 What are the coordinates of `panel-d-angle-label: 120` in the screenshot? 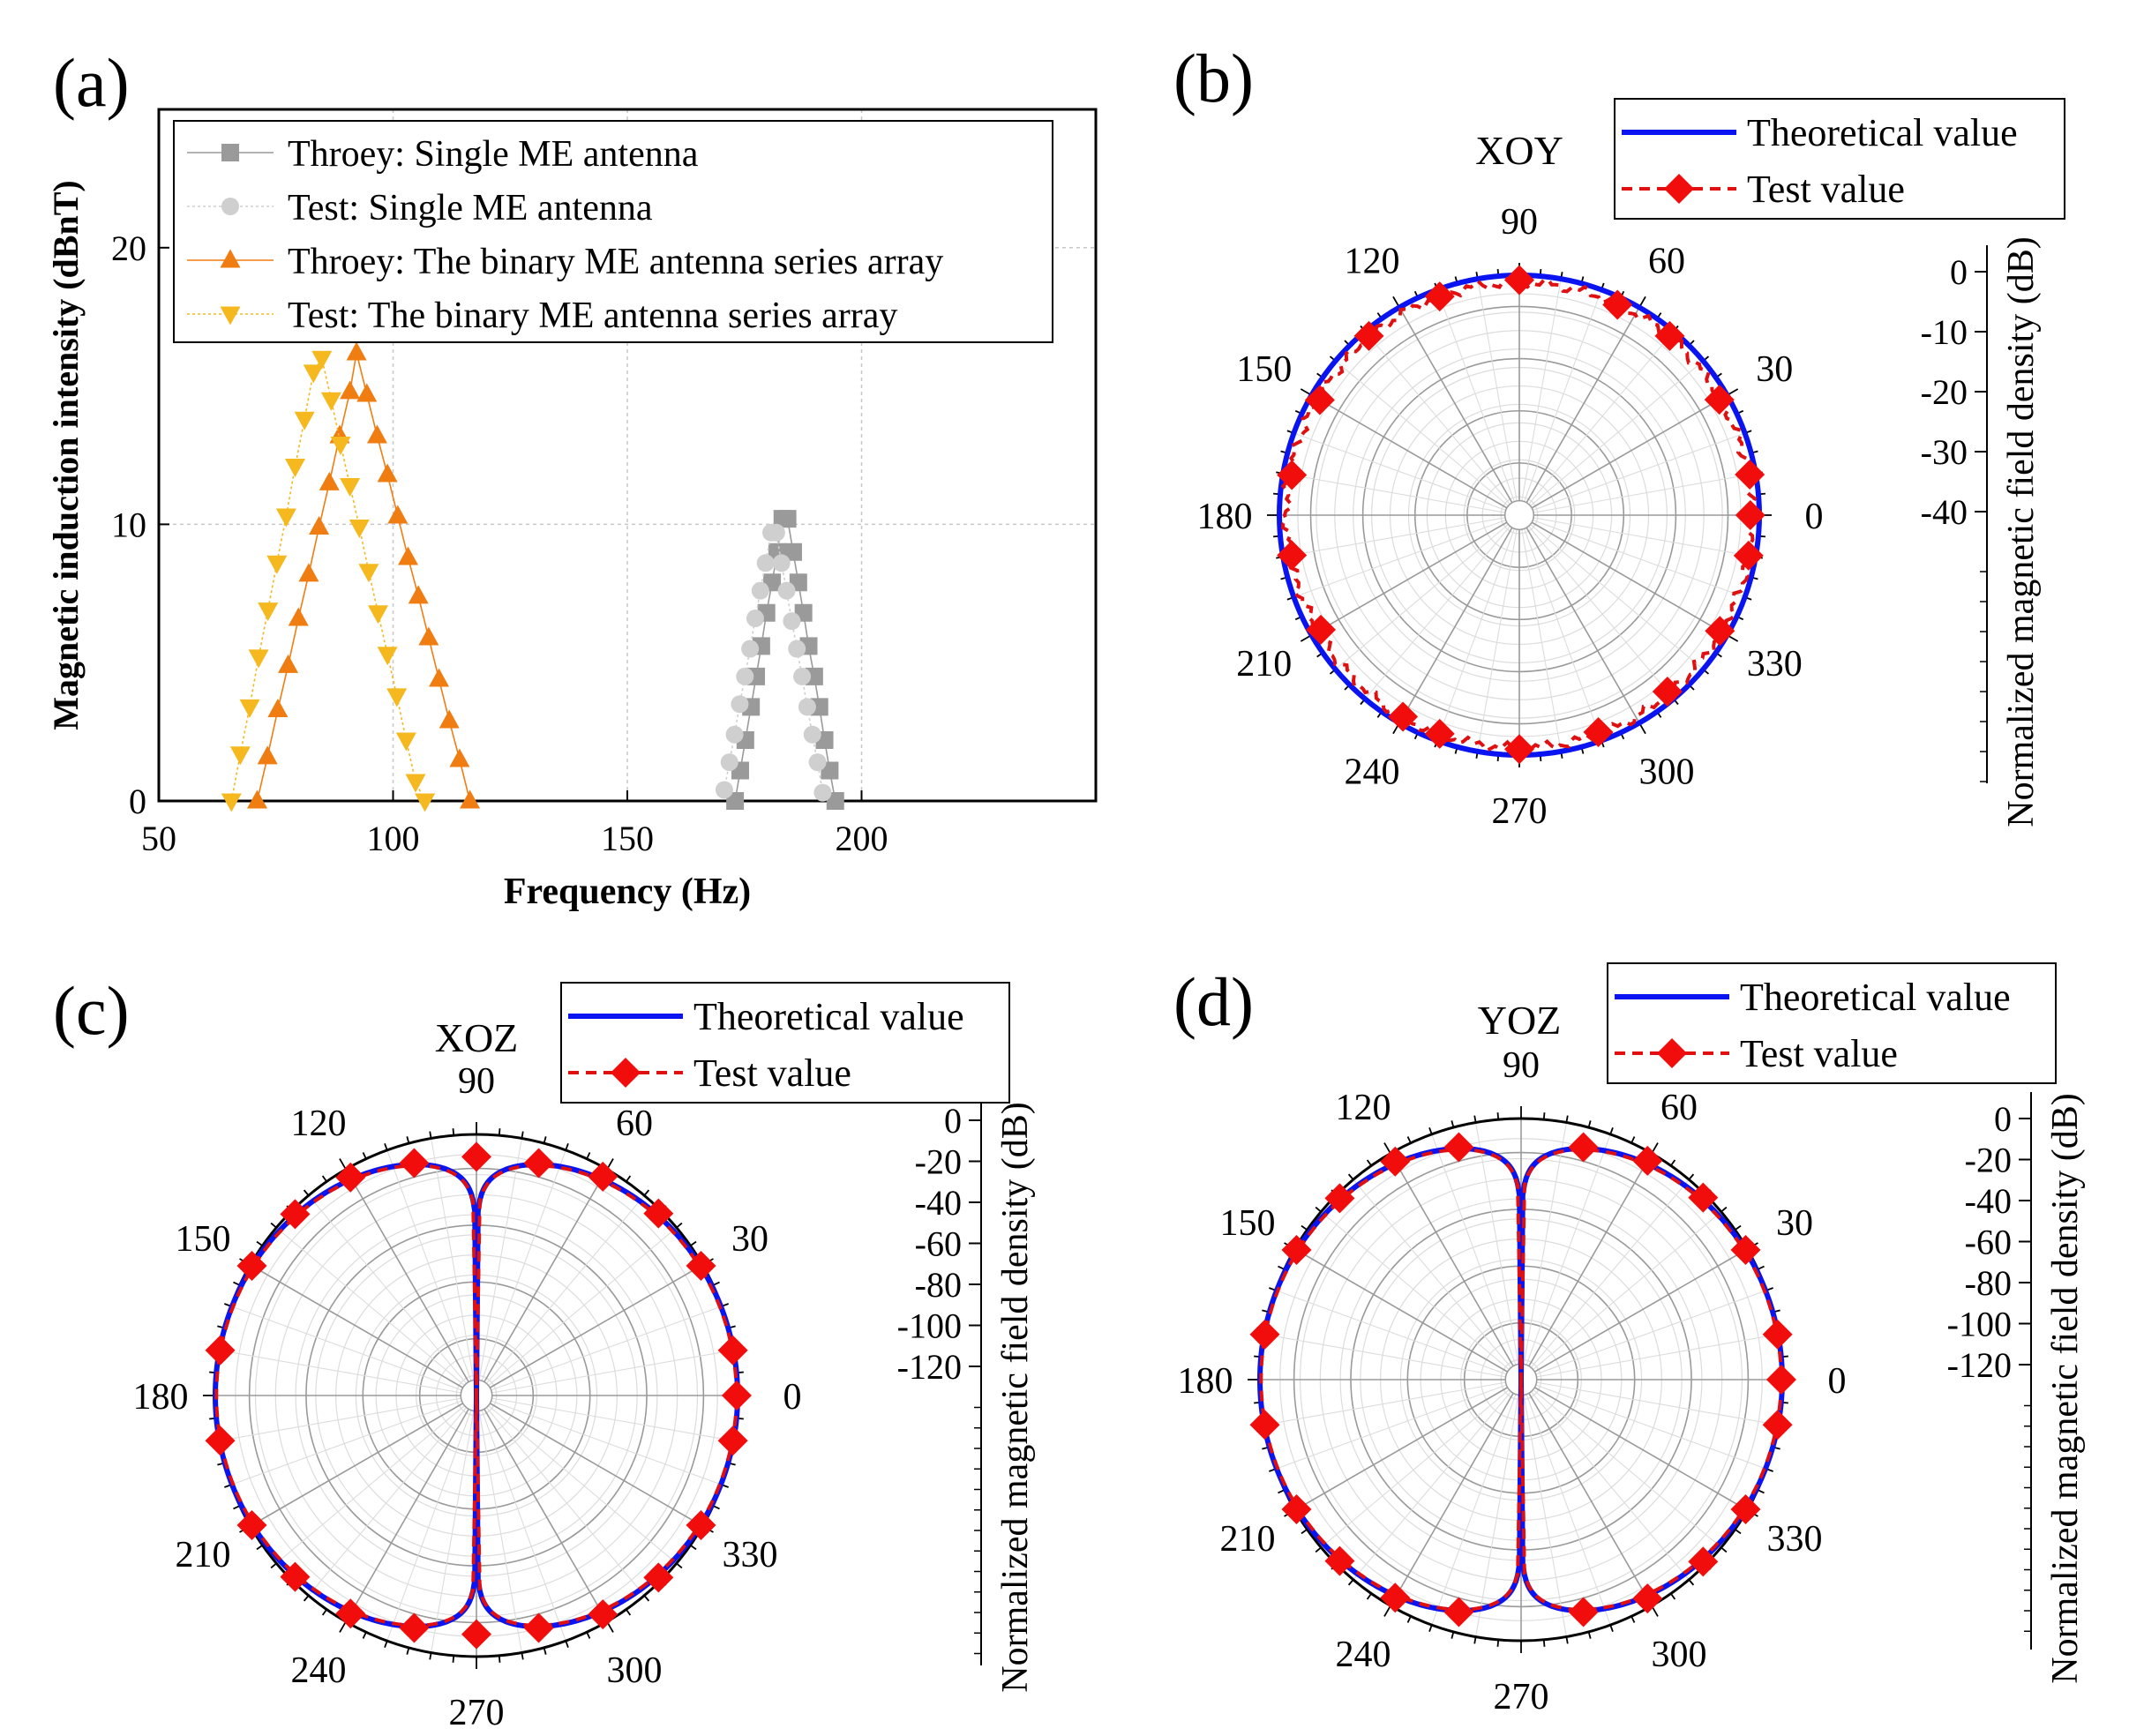 It's located at (1363, 1108).